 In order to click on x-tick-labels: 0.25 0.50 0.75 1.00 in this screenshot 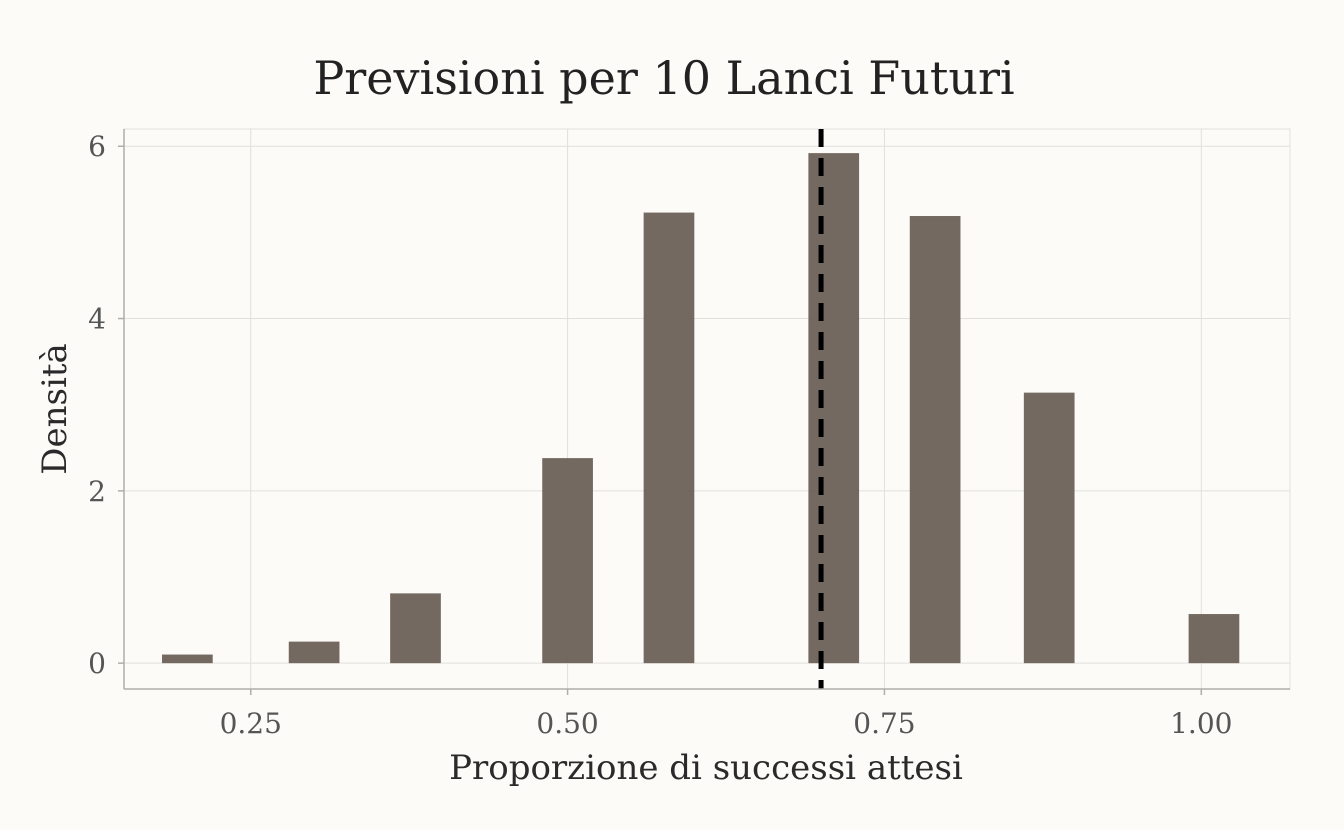, I will do `click(726, 714)`.